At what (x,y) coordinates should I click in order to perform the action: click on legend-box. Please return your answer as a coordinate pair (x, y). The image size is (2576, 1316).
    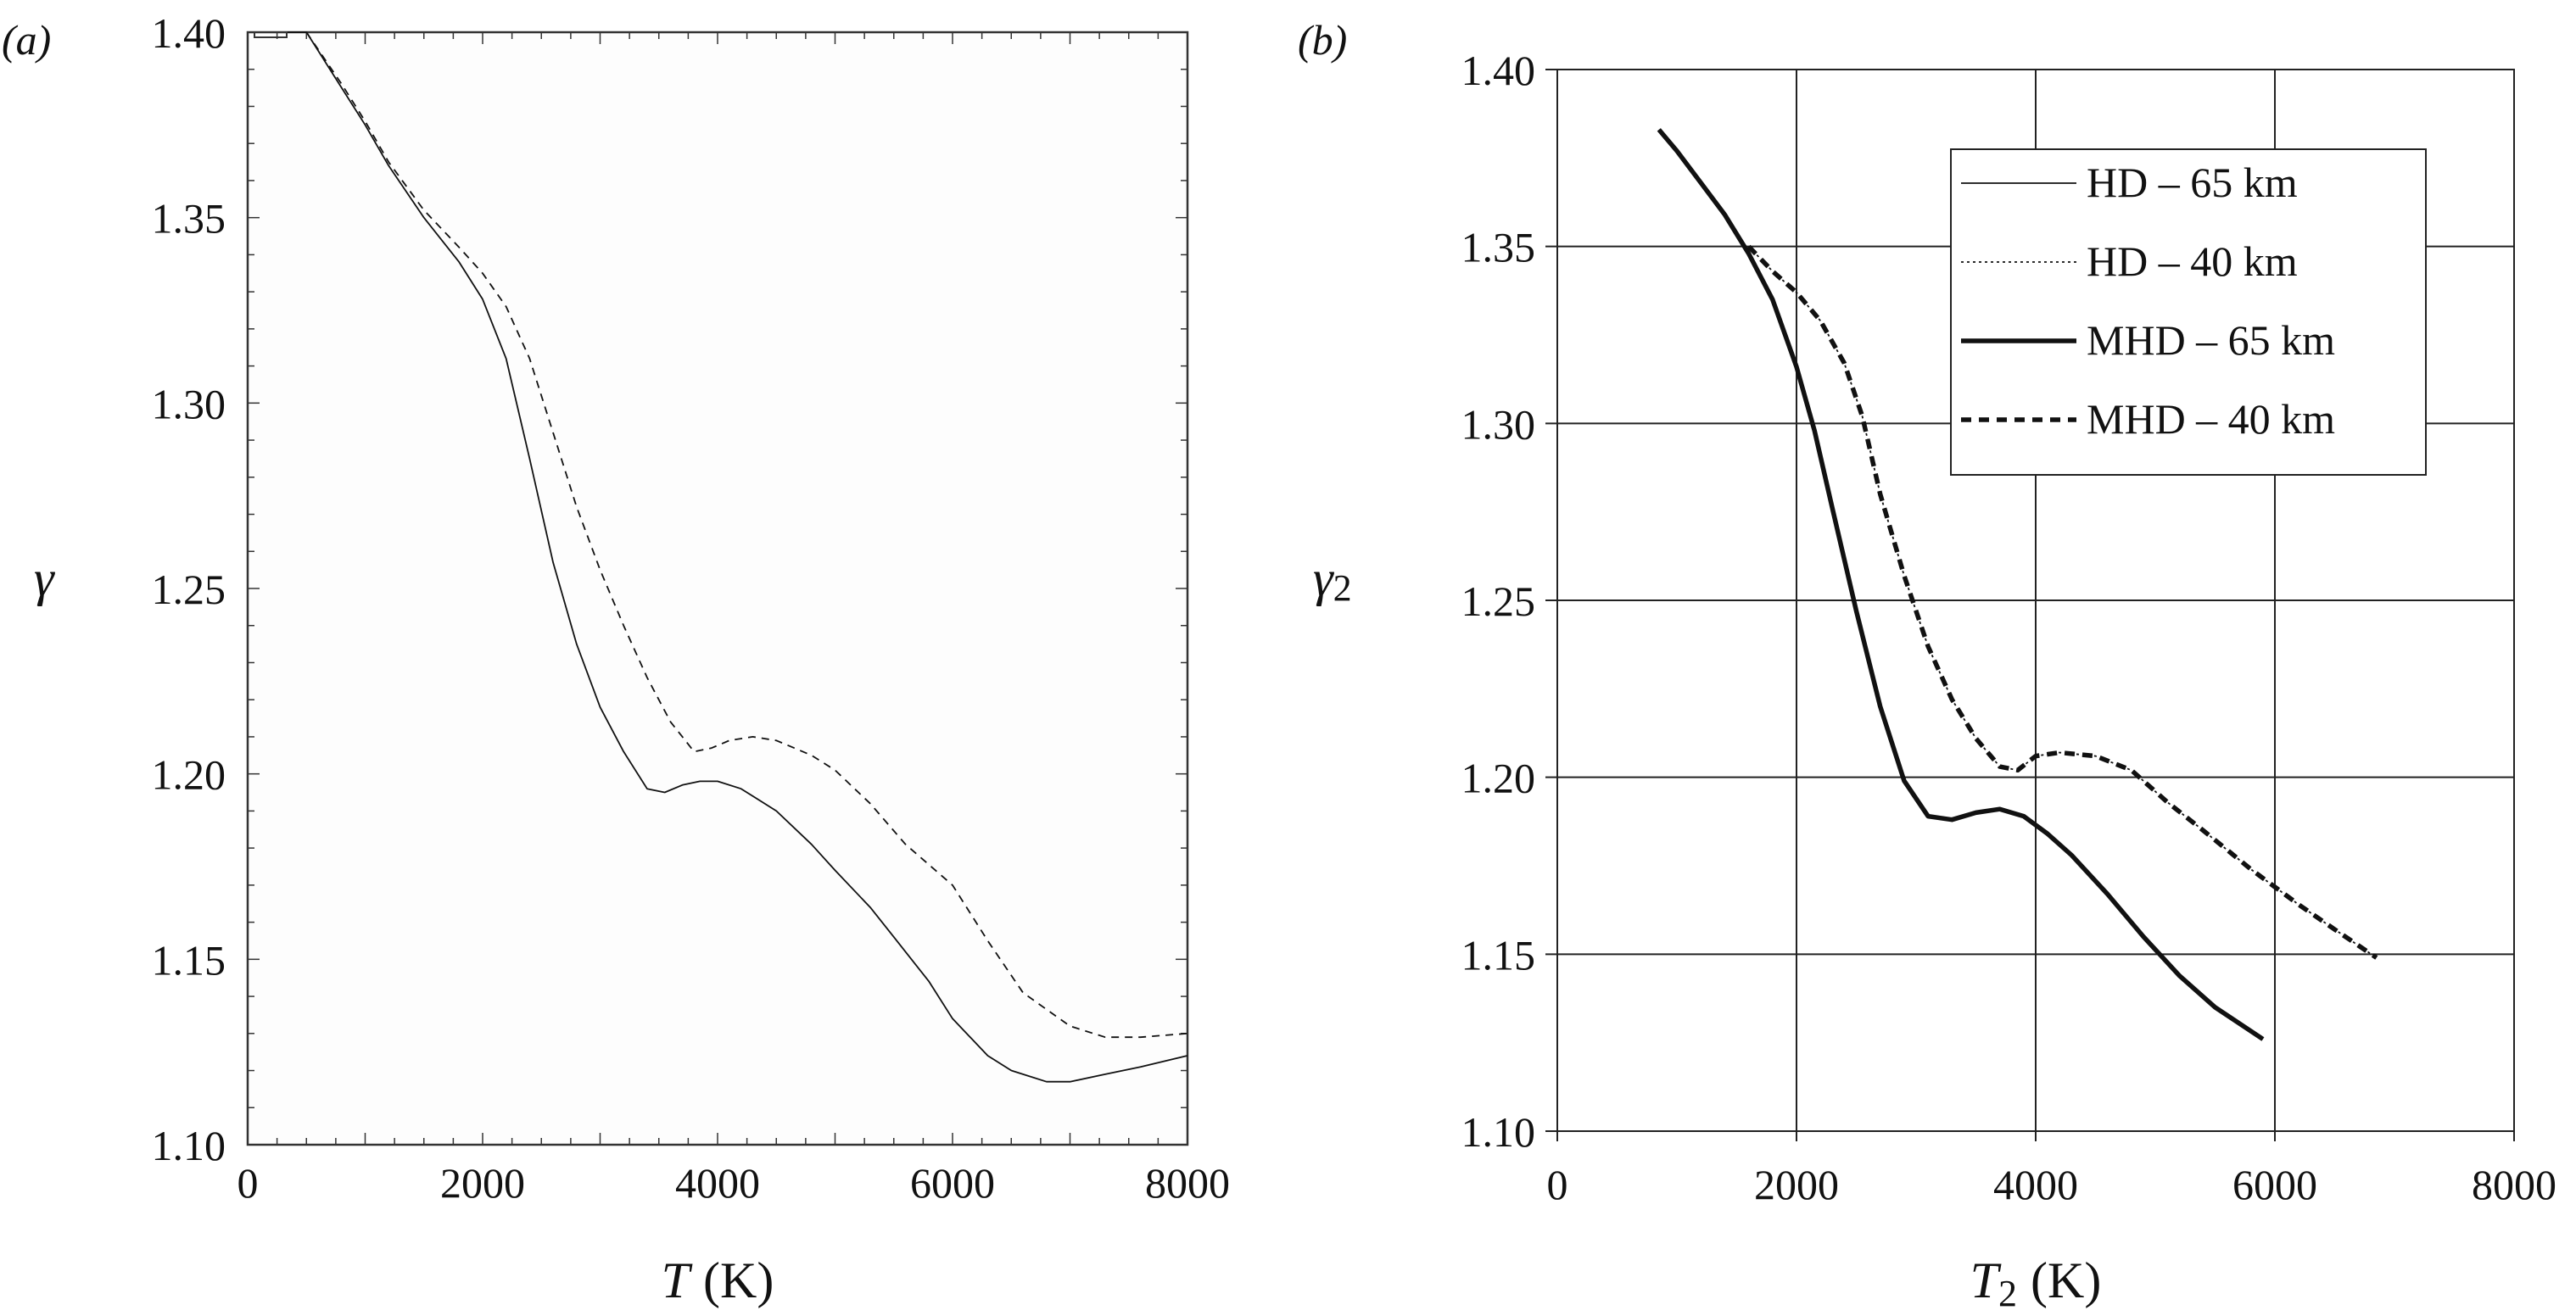
    Looking at the image, I should click on (2188, 312).